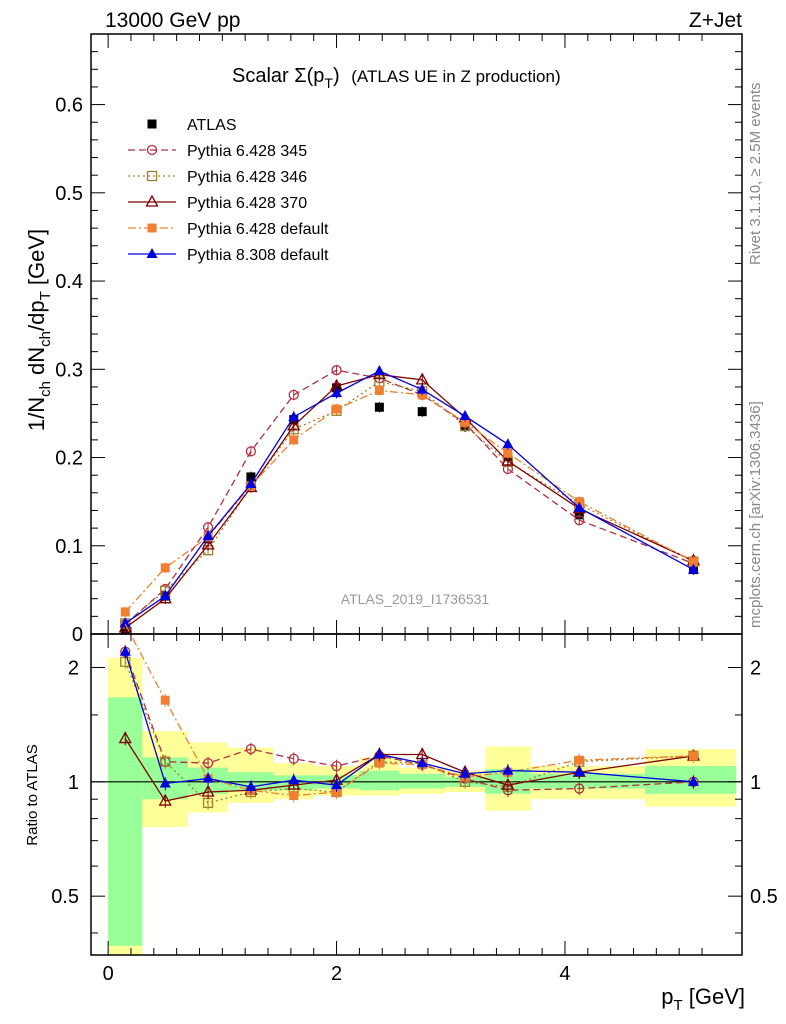  What do you see at coordinates (764, 897) in the screenshot?
I see `ratio-ytick-label-right: 0.5` at bounding box center [764, 897].